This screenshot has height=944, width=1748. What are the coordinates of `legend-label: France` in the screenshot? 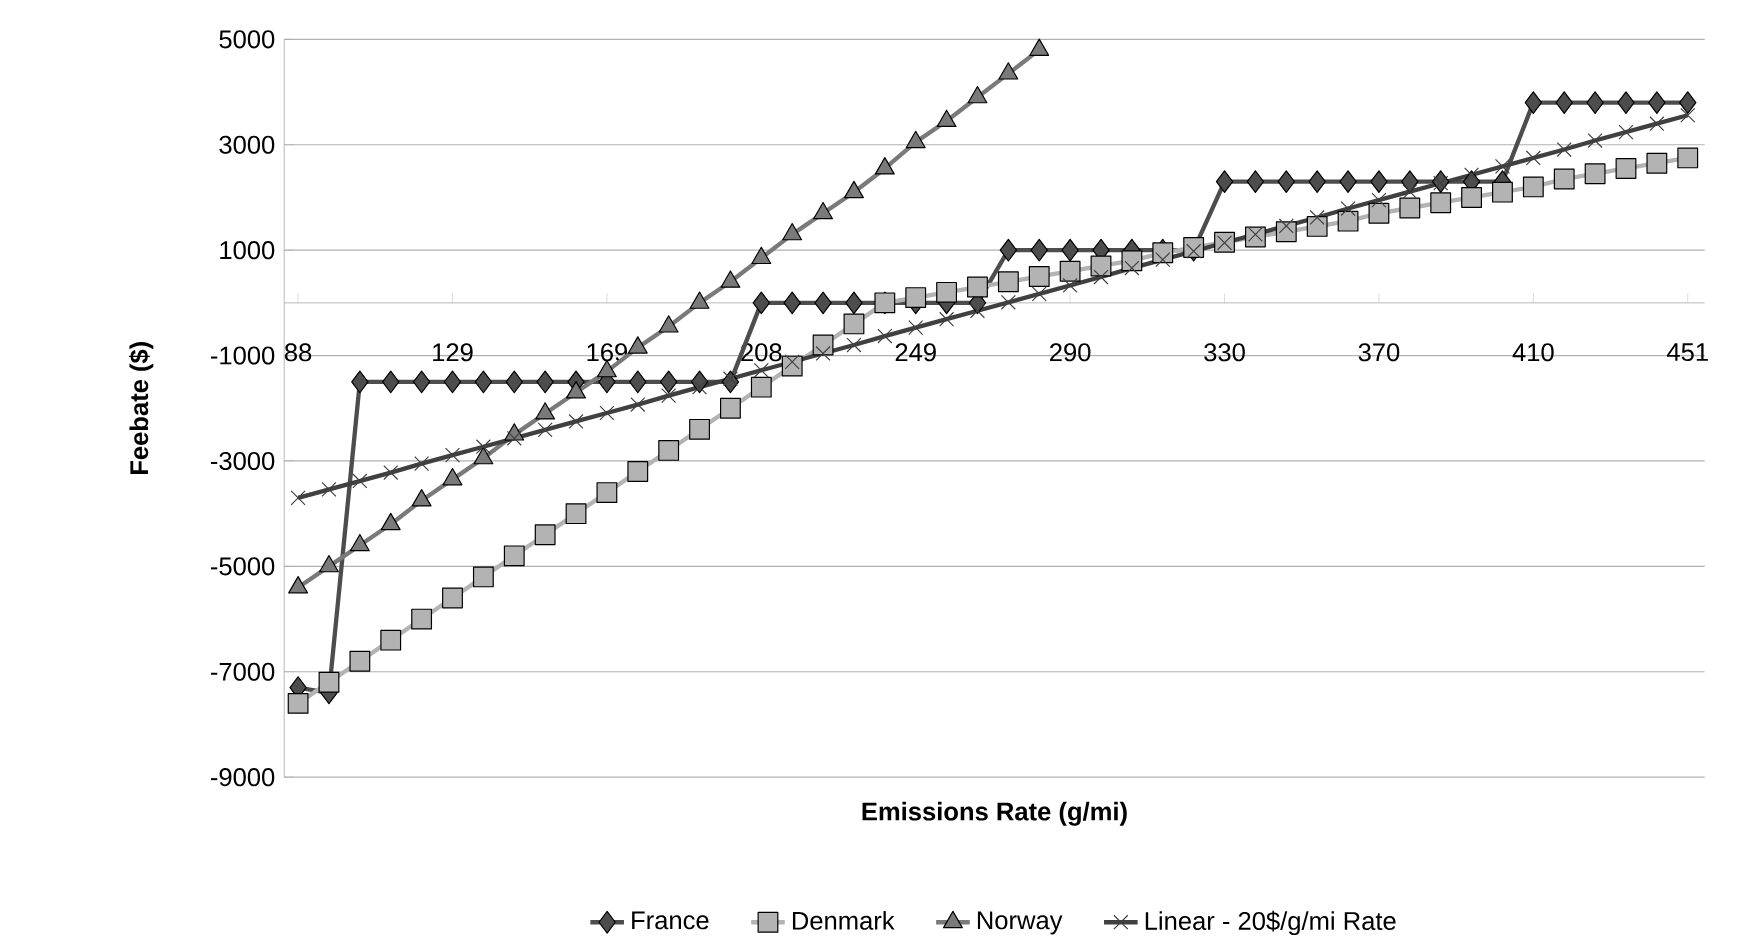 It's located at (670, 920).